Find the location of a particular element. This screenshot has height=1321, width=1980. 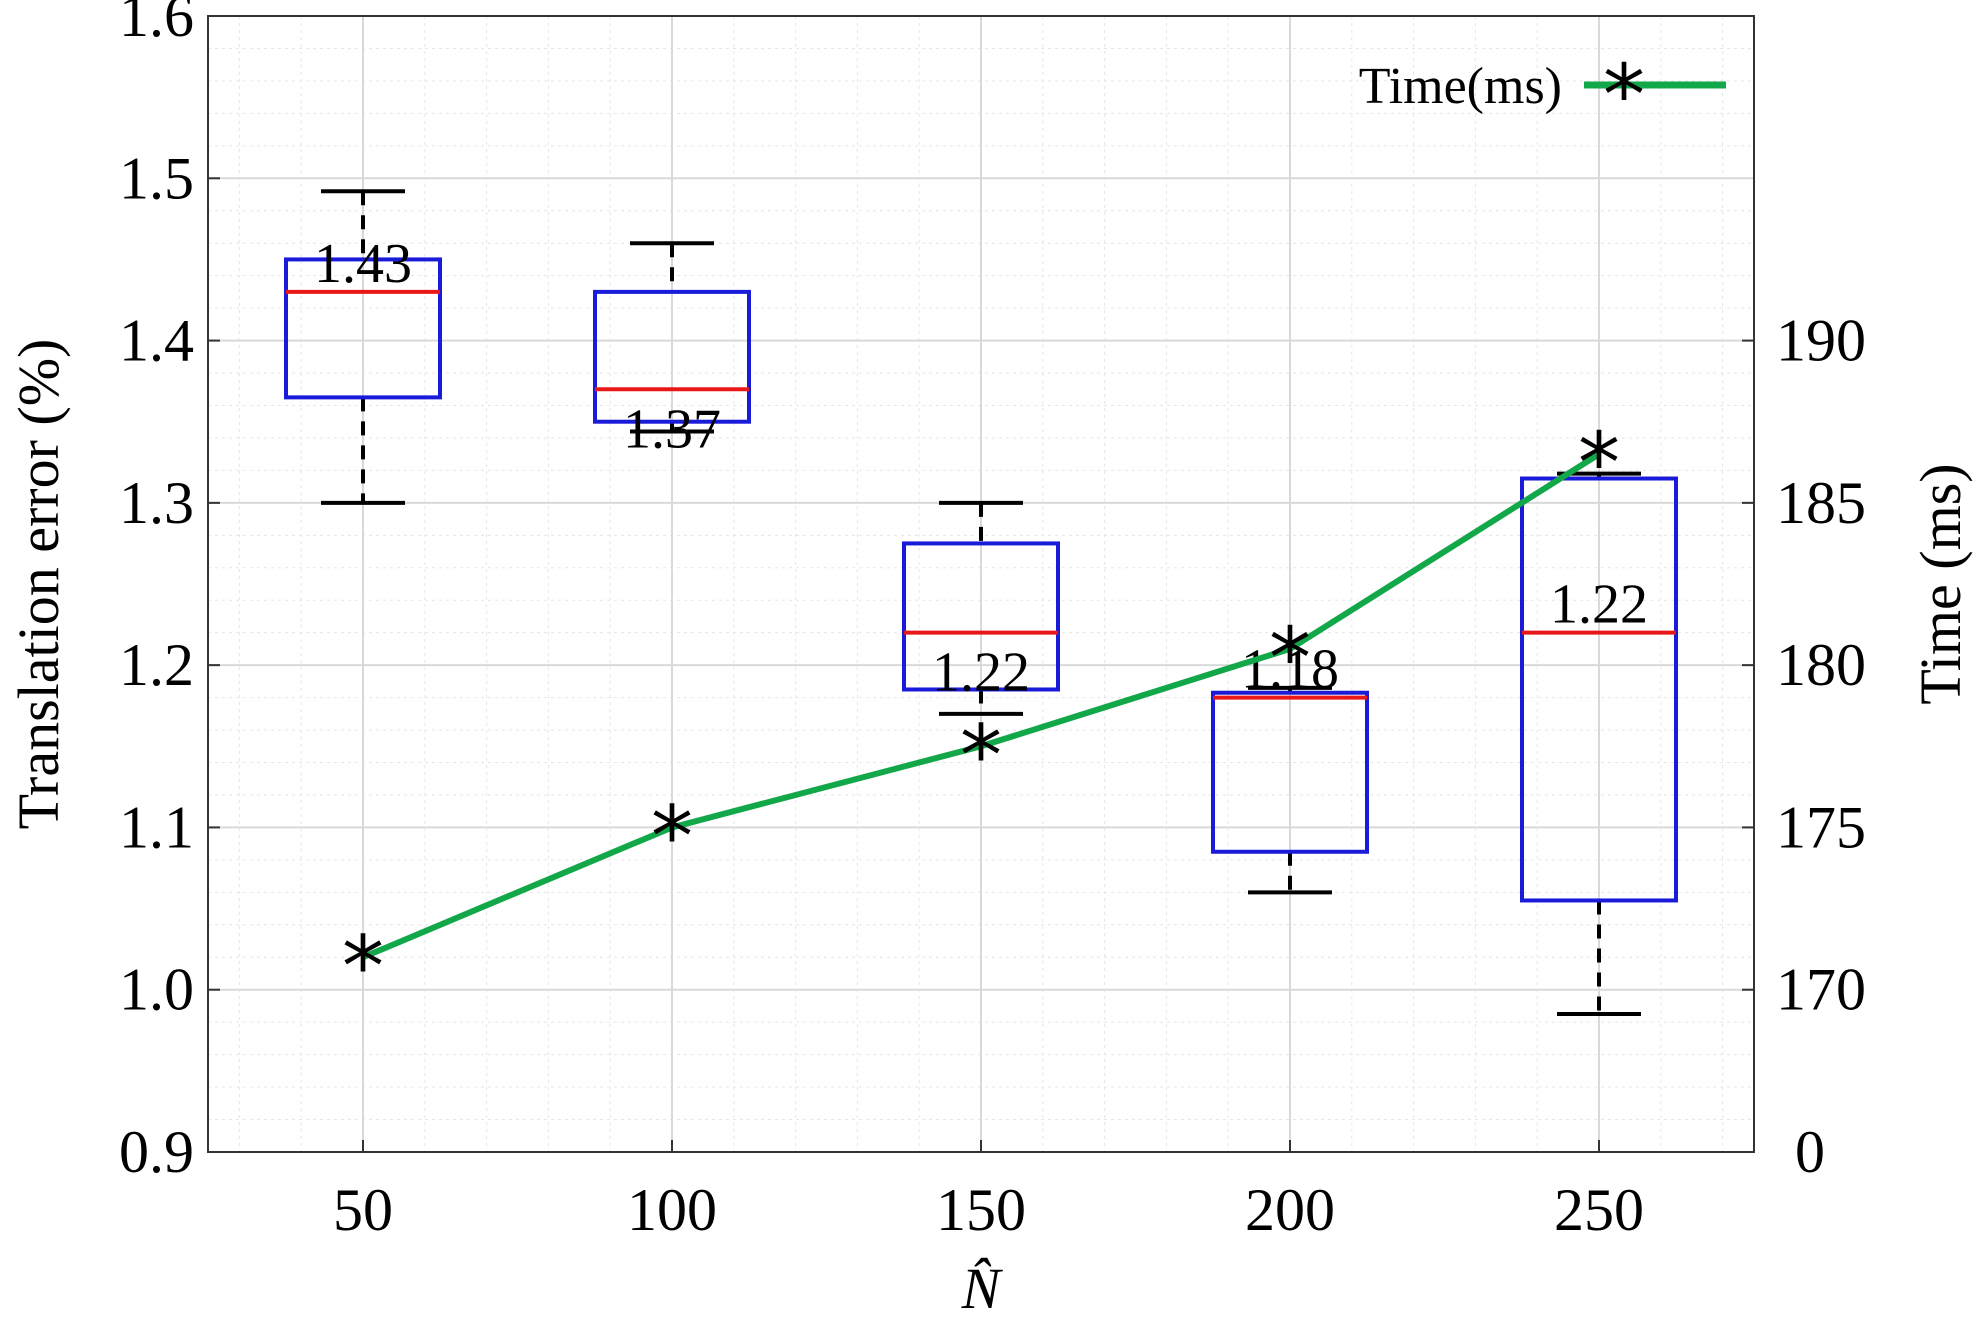

x-tick-label: 250 is located at coordinates (1599, 1210).